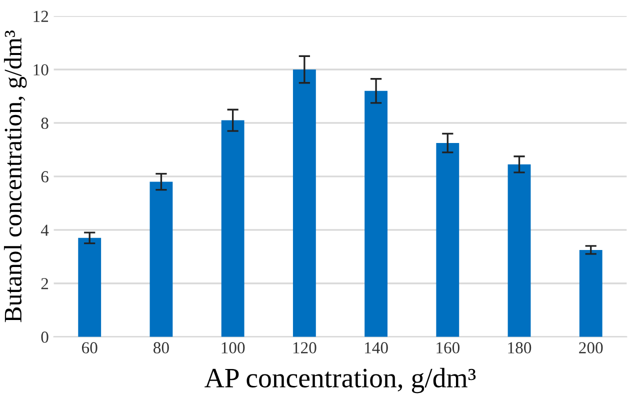 The image size is (633, 401). I want to click on x-tick-label: 180, so click(520, 348).